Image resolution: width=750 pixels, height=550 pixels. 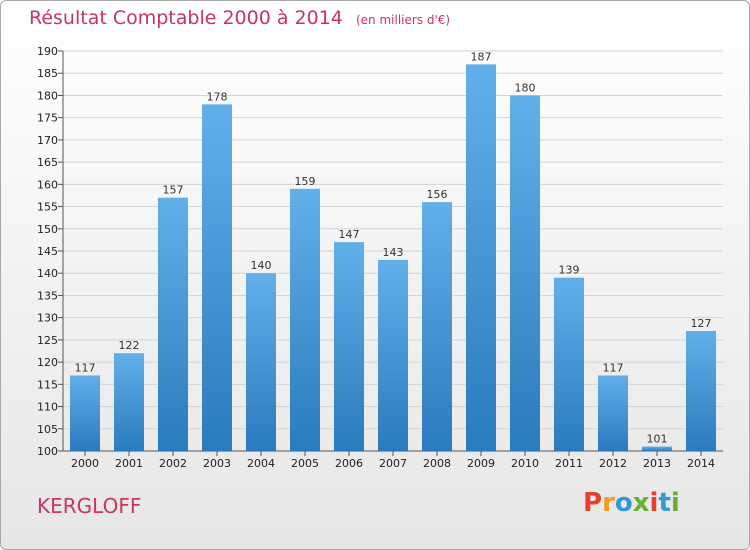 What do you see at coordinates (47, 451) in the screenshot?
I see `y-tick-label: 100` at bounding box center [47, 451].